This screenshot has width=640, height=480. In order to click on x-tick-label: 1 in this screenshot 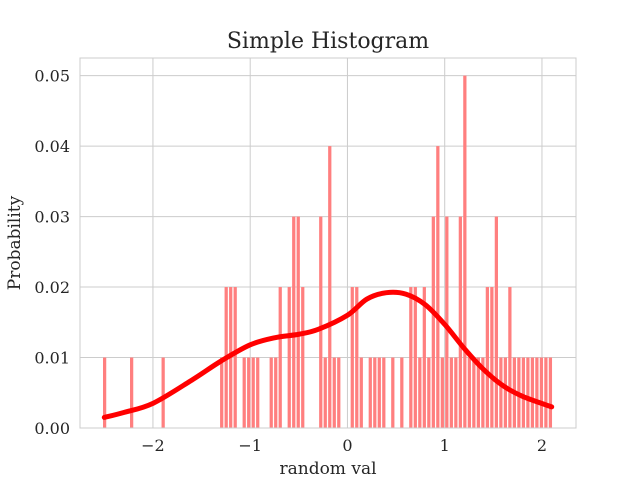, I will do `click(445, 445)`.